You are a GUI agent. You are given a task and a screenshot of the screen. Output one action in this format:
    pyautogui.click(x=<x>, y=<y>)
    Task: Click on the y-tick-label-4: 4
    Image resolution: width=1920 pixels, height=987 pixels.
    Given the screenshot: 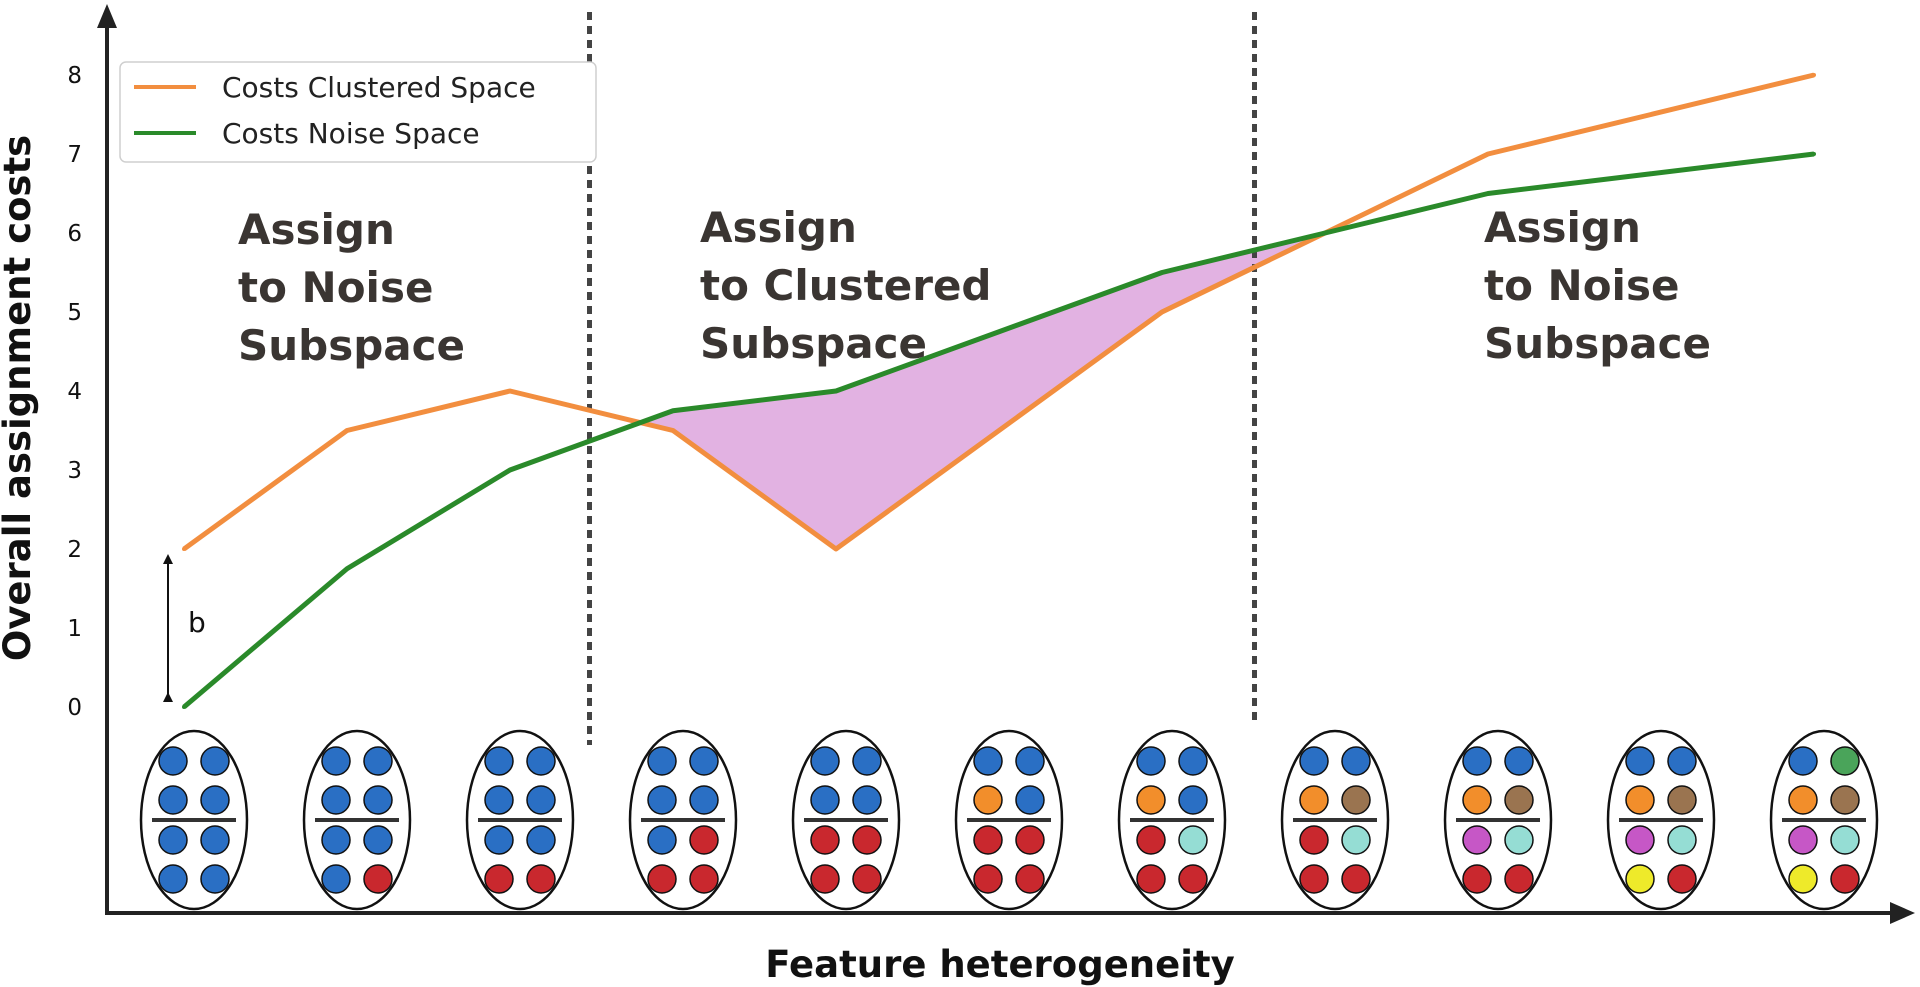 What is the action you would take?
    pyautogui.click(x=74, y=392)
    